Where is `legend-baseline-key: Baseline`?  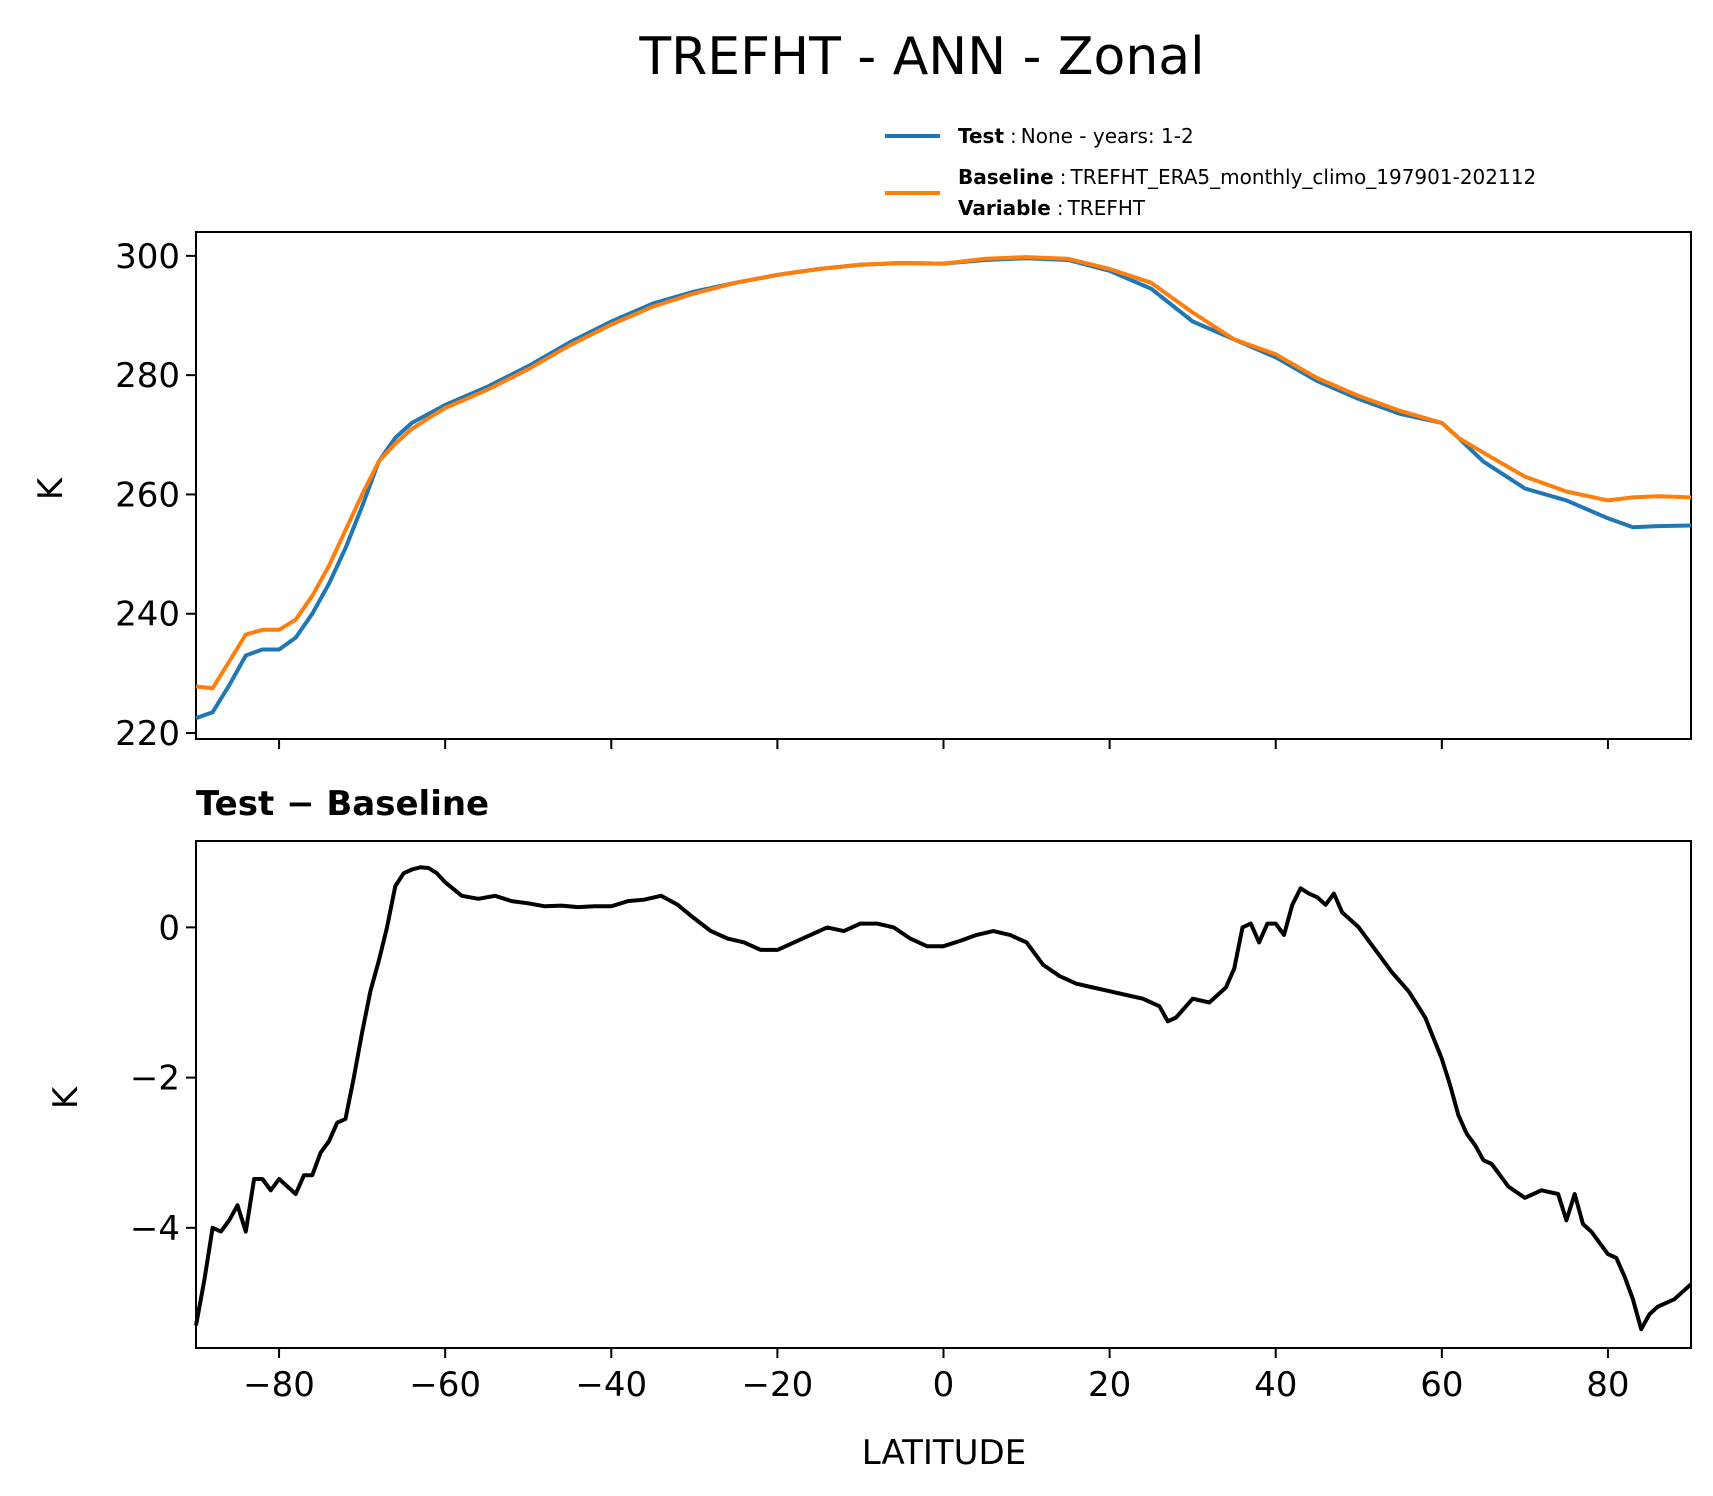 legend-baseline-key: Baseline is located at coordinates (1006, 177).